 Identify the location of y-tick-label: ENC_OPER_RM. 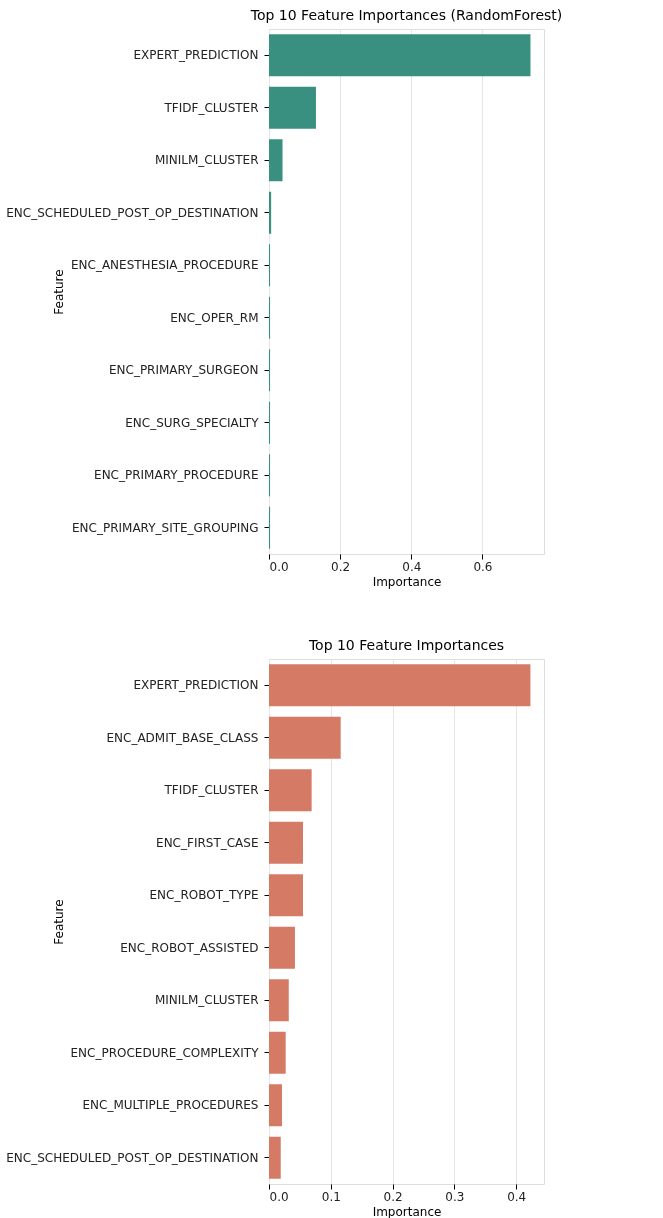
(214, 317).